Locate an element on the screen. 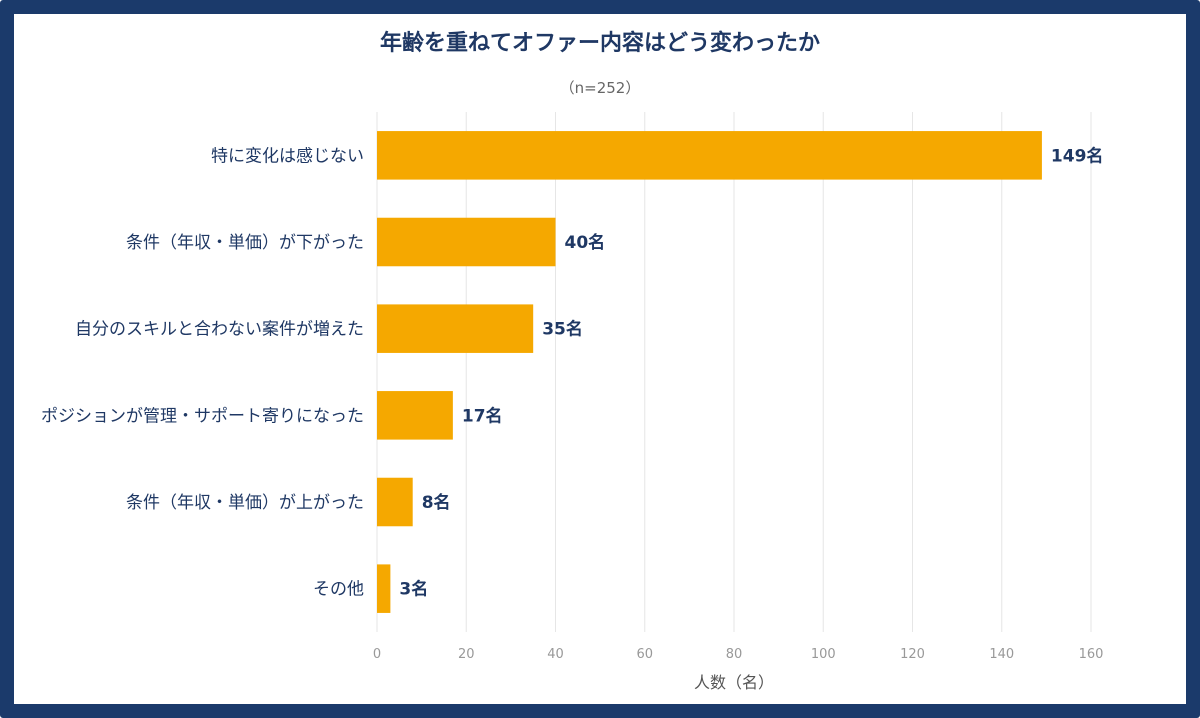 Image resolution: width=1200 pixels, height=718 pixels. category-label: 特に変化は感じない is located at coordinates (287, 156).